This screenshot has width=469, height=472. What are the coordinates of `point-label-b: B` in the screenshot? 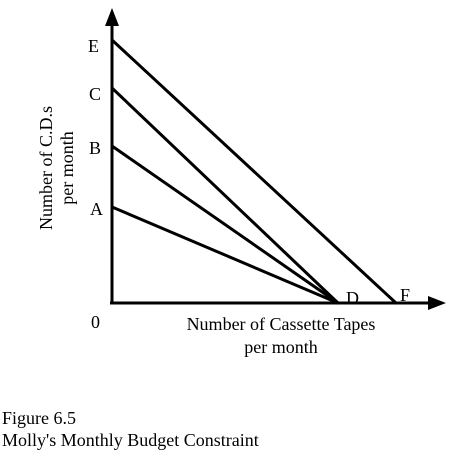 It's located at (95, 148).